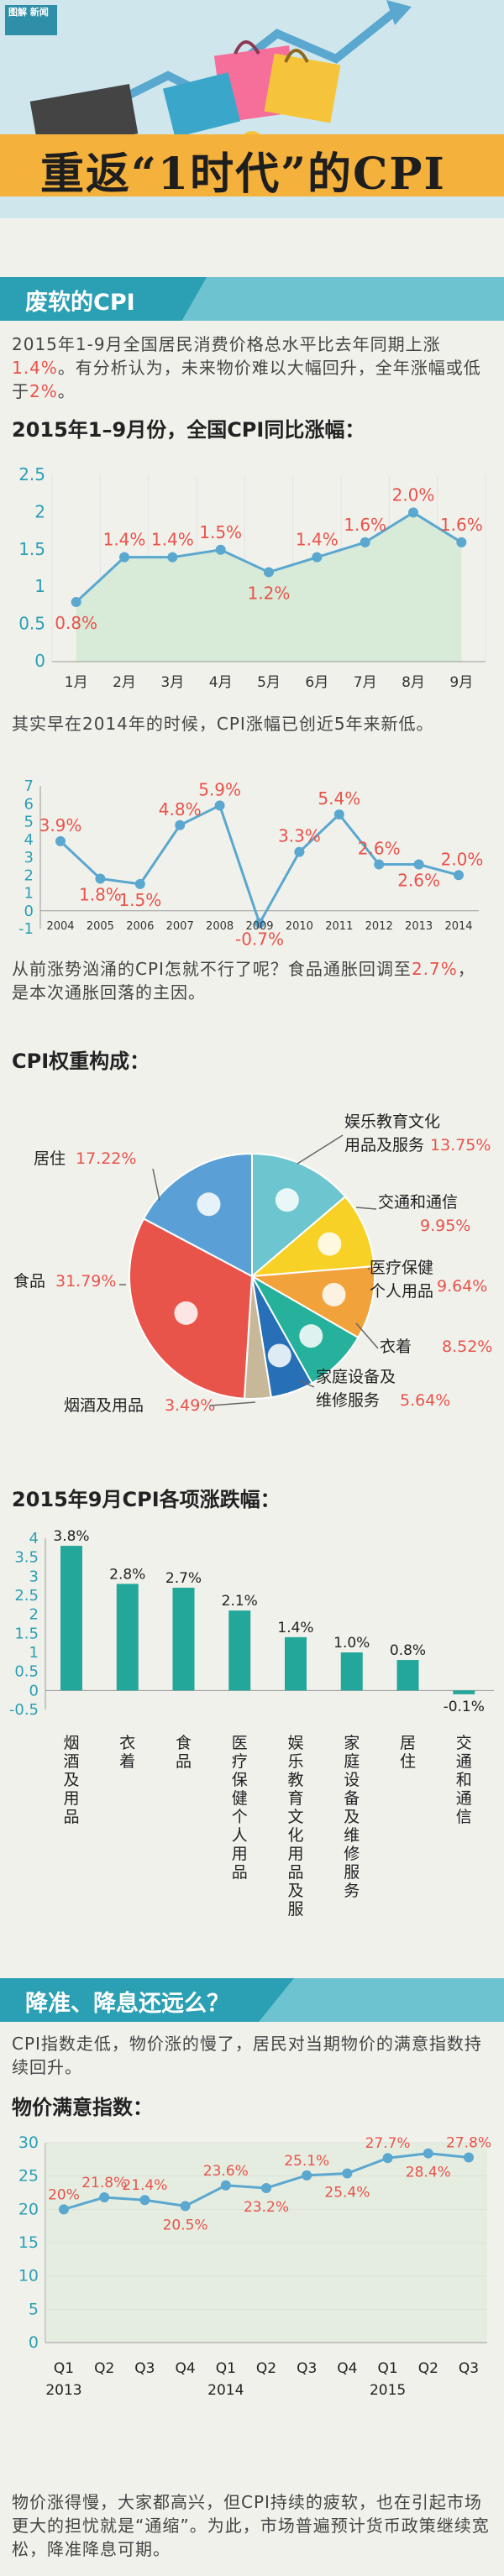 Image resolution: width=504 pixels, height=2576 pixels. What do you see at coordinates (462, 1287) in the screenshot?
I see `slice-value: 9.64%` at bounding box center [462, 1287].